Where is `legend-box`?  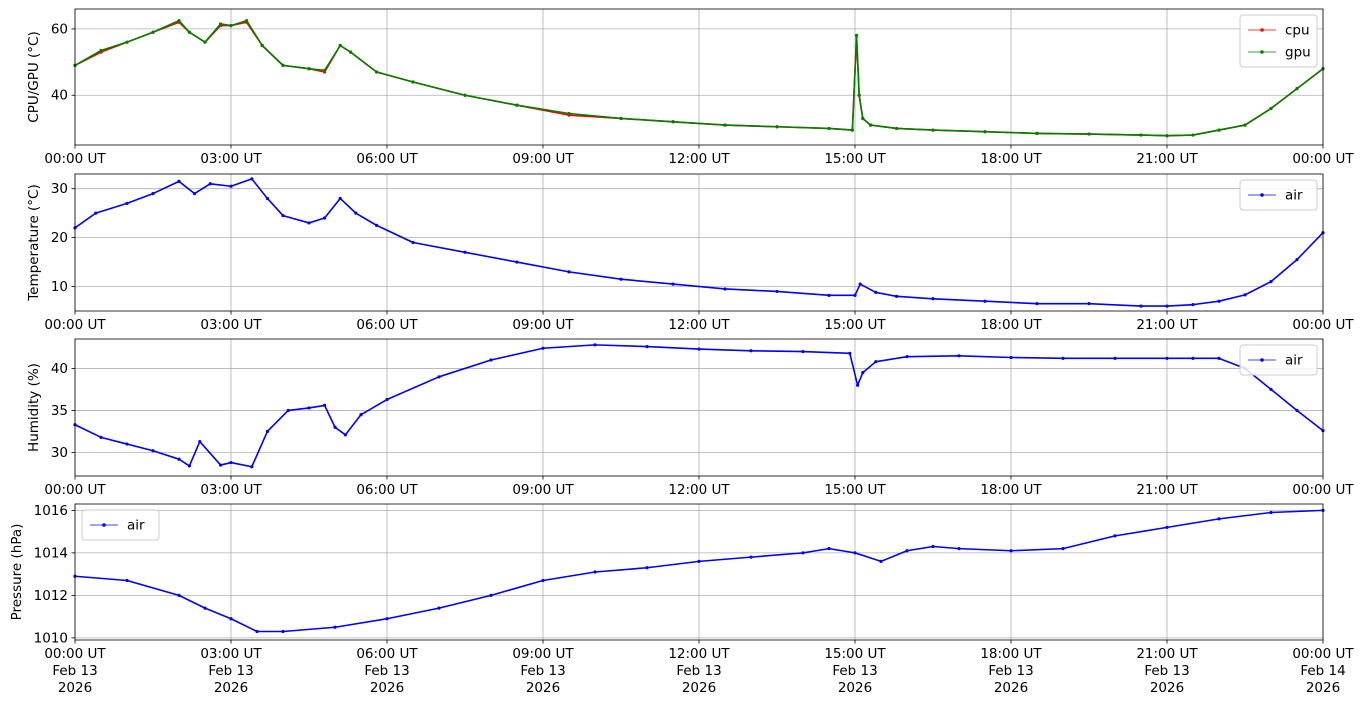
legend-box is located at coordinates (120, 525).